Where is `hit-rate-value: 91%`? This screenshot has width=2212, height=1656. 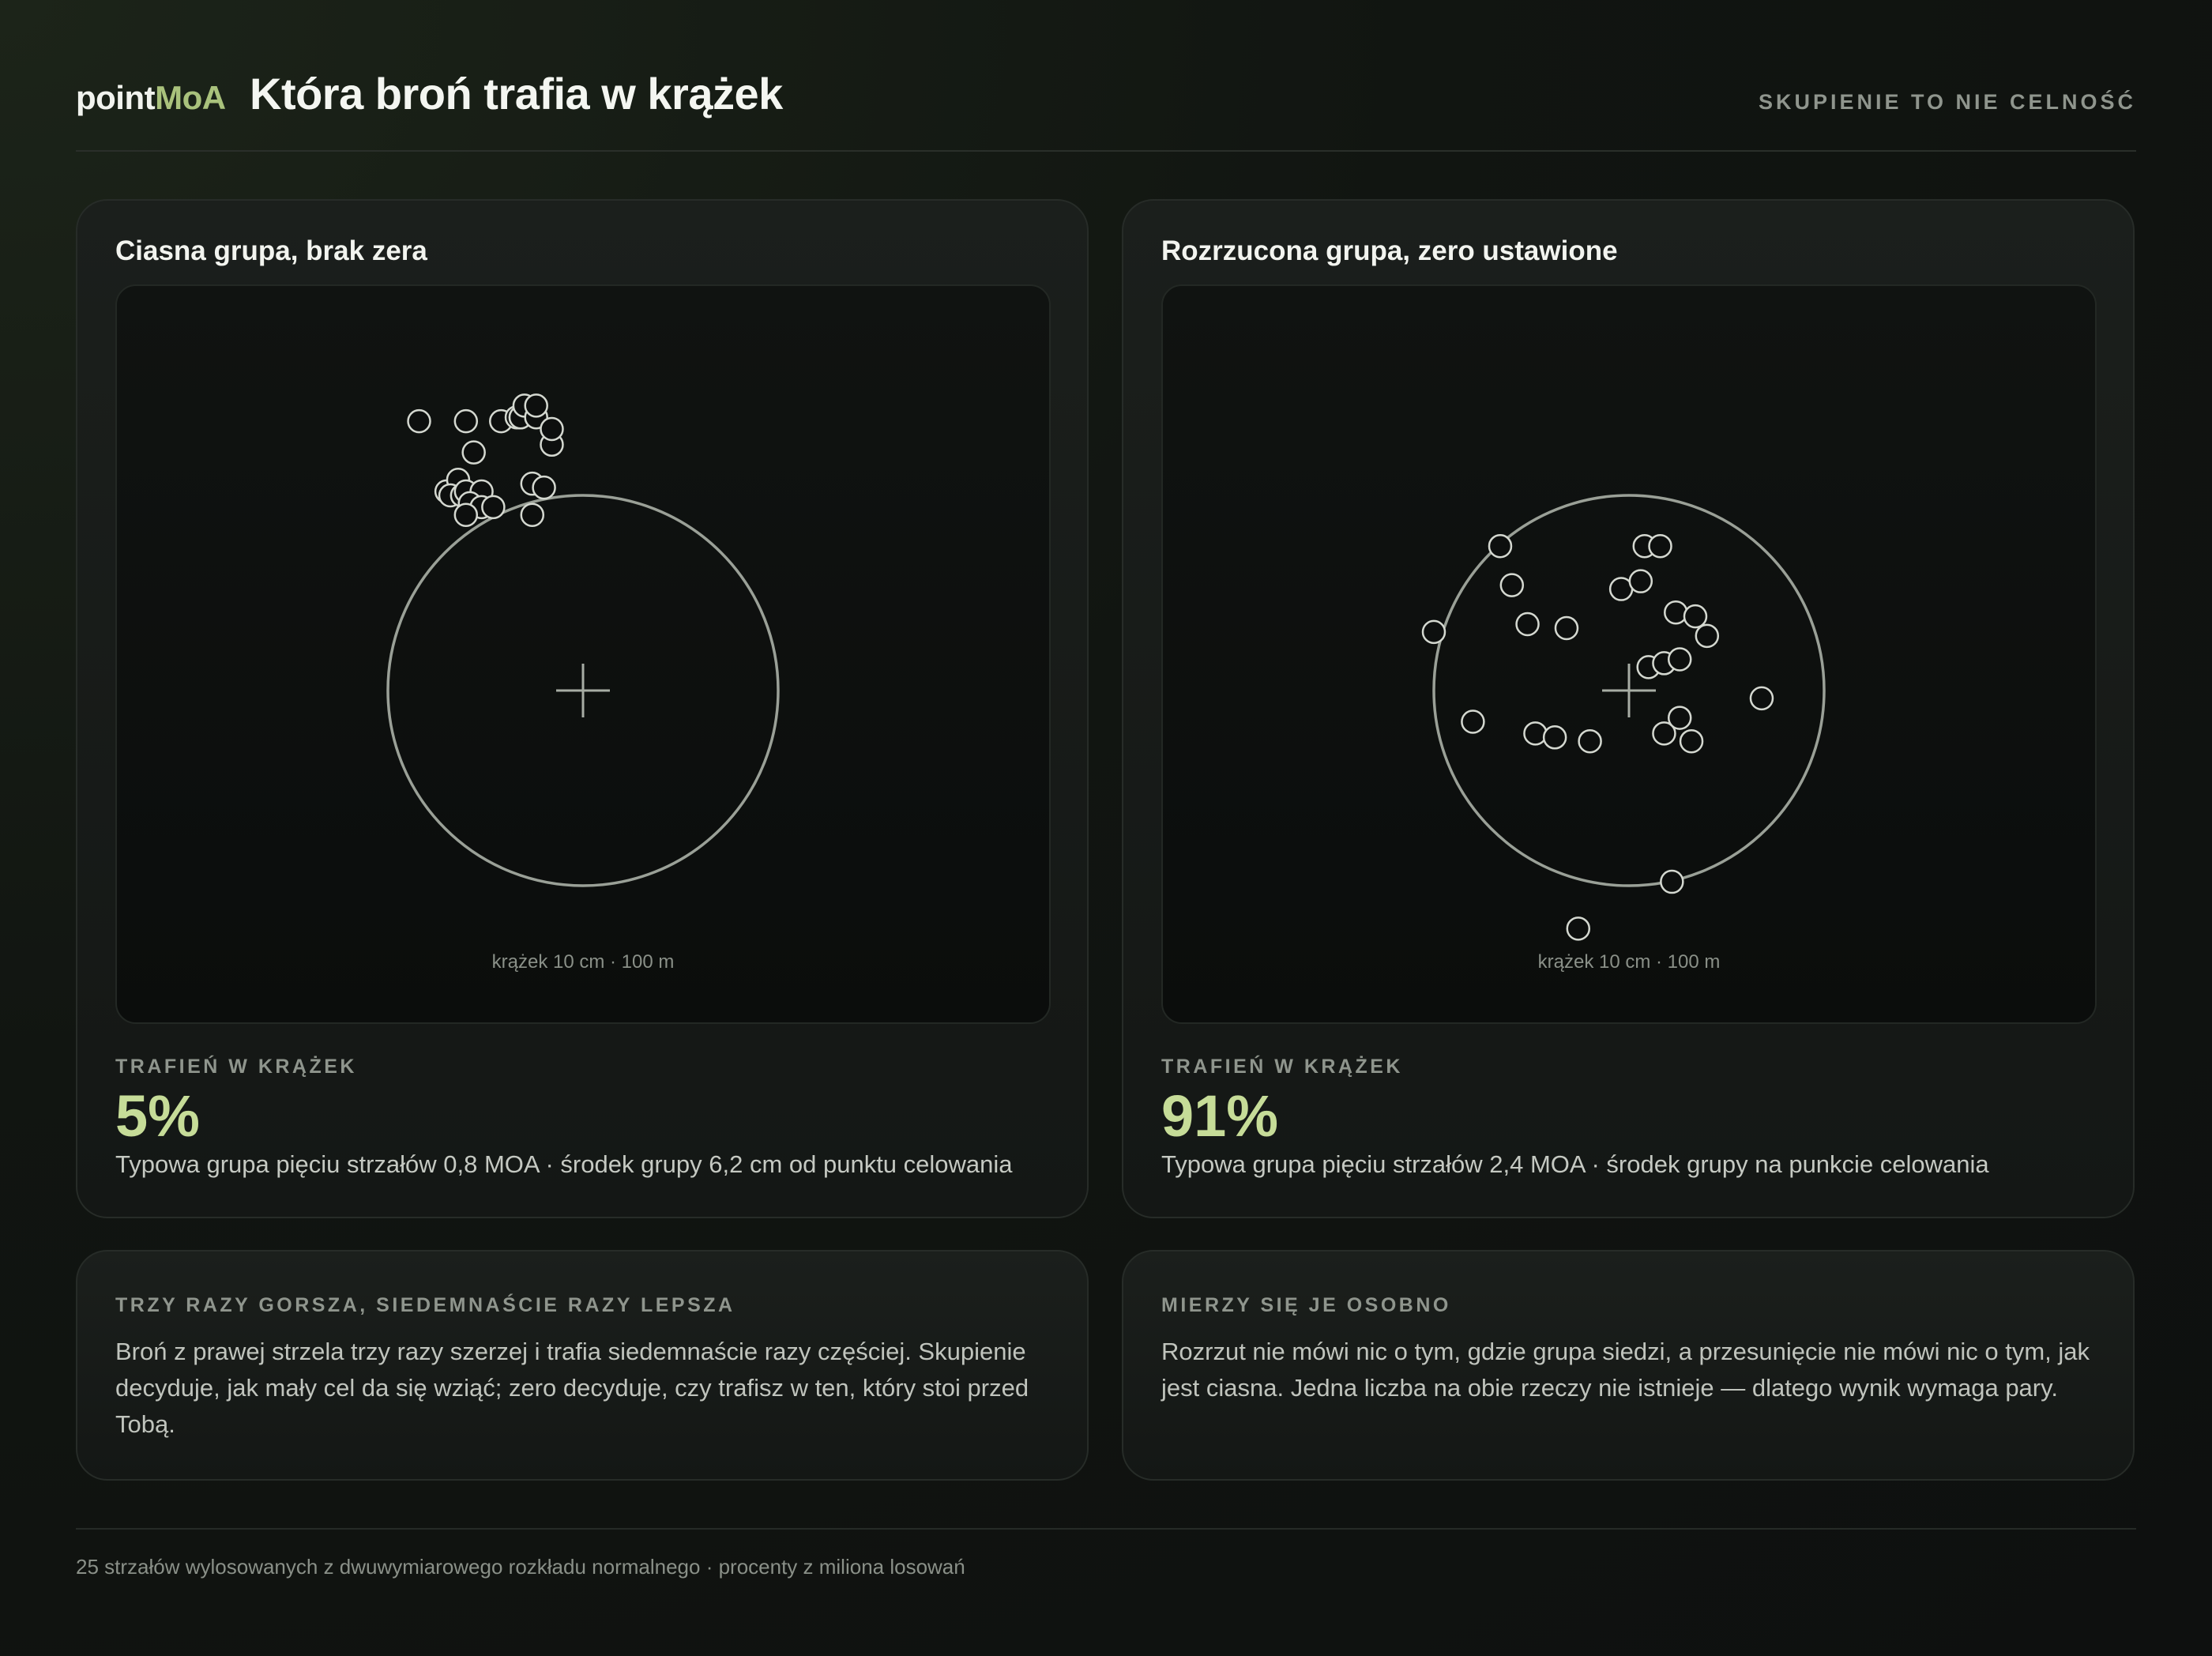
hit-rate-value: 91% is located at coordinates (1220, 1116).